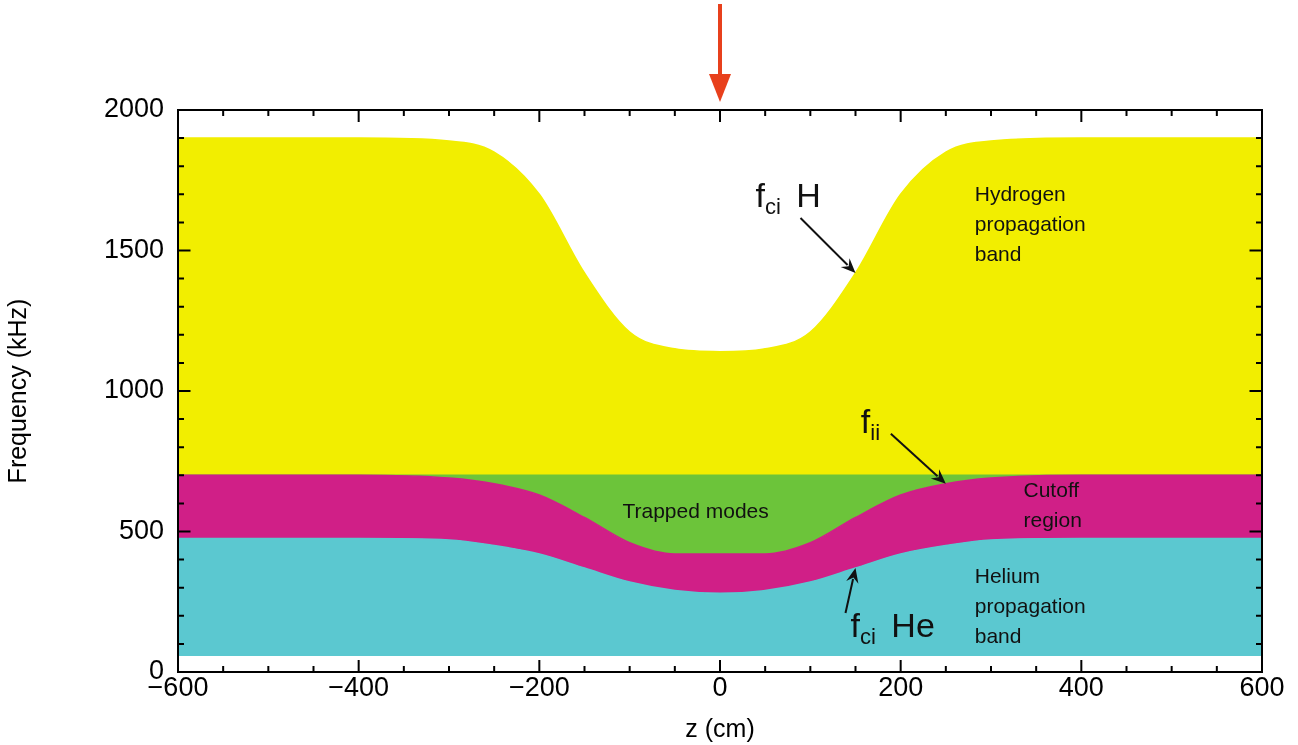  I want to click on y-axis-title: Frequency (kHz), so click(16, 391).